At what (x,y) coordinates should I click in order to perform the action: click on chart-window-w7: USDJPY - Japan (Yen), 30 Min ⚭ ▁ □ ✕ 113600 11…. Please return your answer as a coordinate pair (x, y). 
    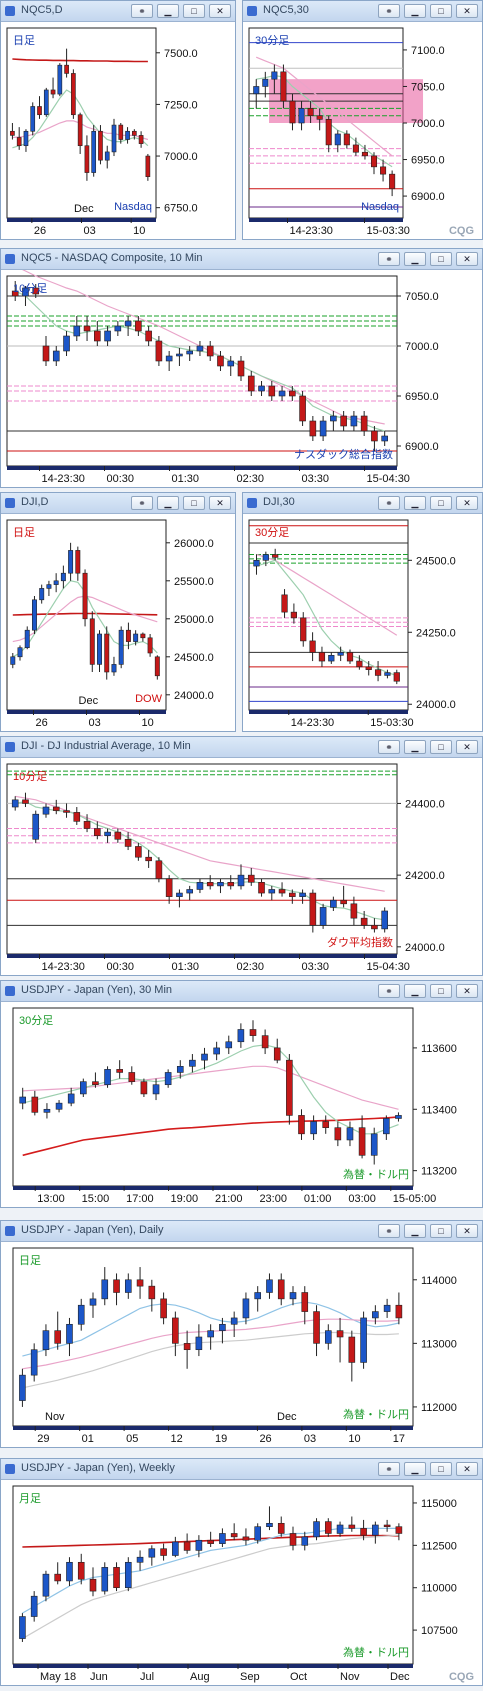
    Looking at the image, I should click on (241, 1094).